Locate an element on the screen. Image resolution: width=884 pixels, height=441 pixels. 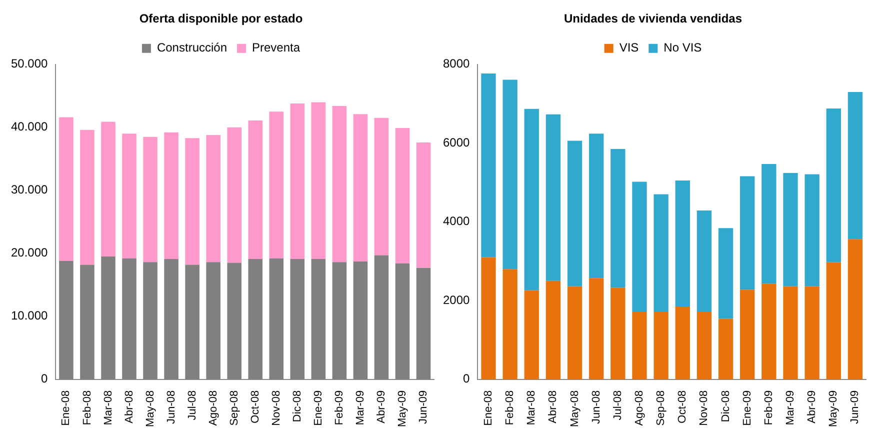
x-tick-label: Ene-09 is located at coordinates (747, 408).